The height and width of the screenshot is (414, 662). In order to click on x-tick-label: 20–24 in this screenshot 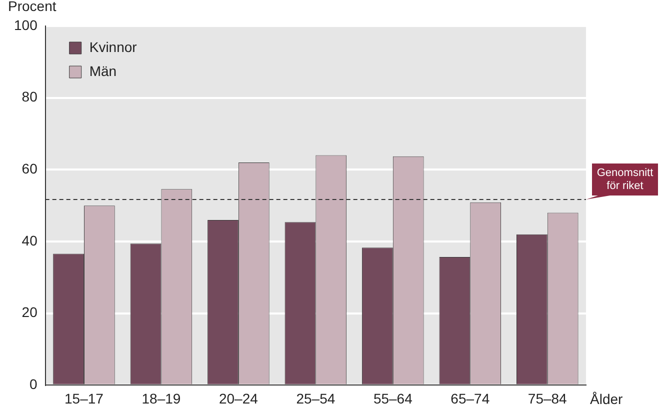, I will do `click(238, 398)`.